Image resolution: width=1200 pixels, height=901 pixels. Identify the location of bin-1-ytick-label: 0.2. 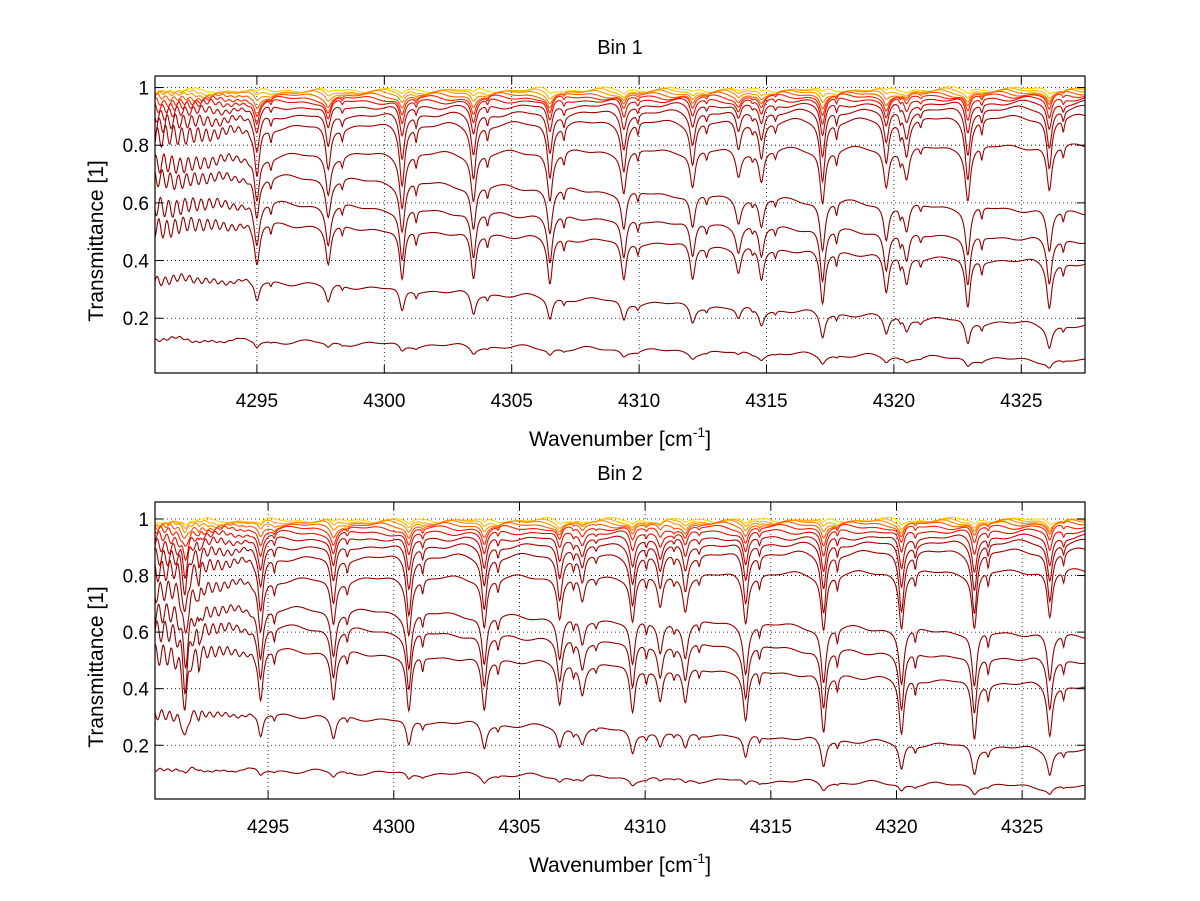
(136, 319).